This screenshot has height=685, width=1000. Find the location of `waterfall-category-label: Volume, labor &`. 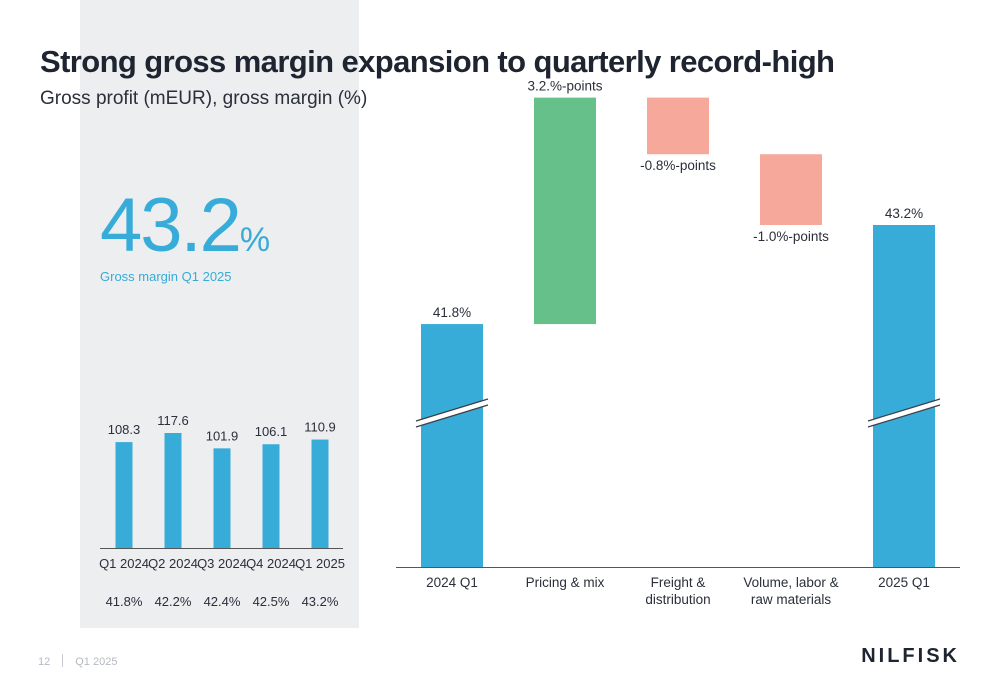

waterfall-category-label: Volume, labor & is located at coordinates (790, 582).